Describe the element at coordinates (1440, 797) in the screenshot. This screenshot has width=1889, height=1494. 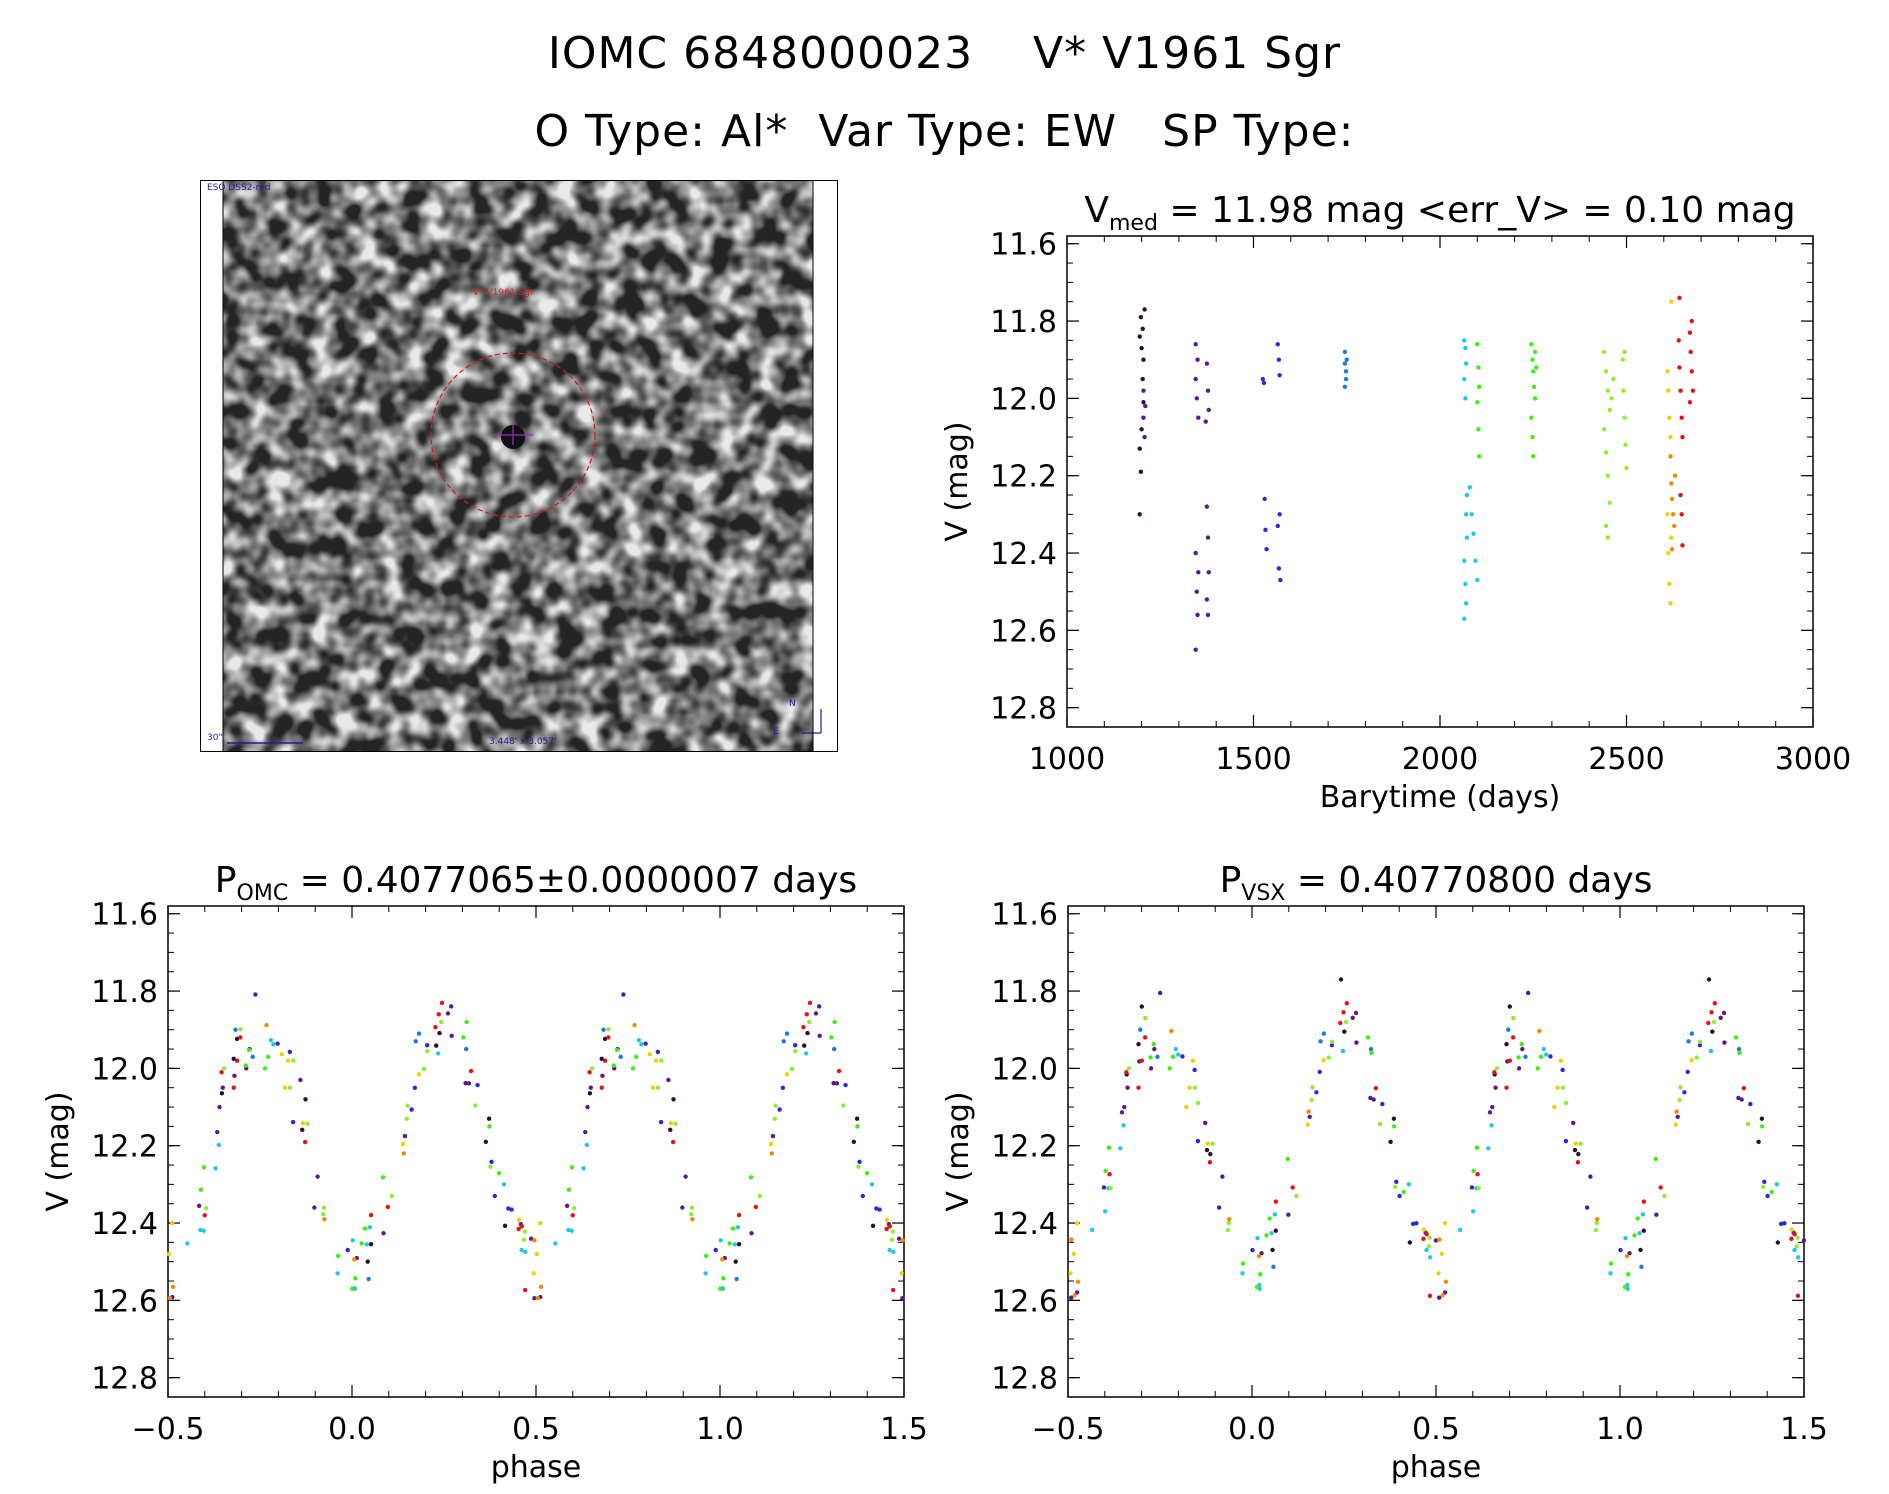
I see `x-axis-label: Barytime (days)` at that location.